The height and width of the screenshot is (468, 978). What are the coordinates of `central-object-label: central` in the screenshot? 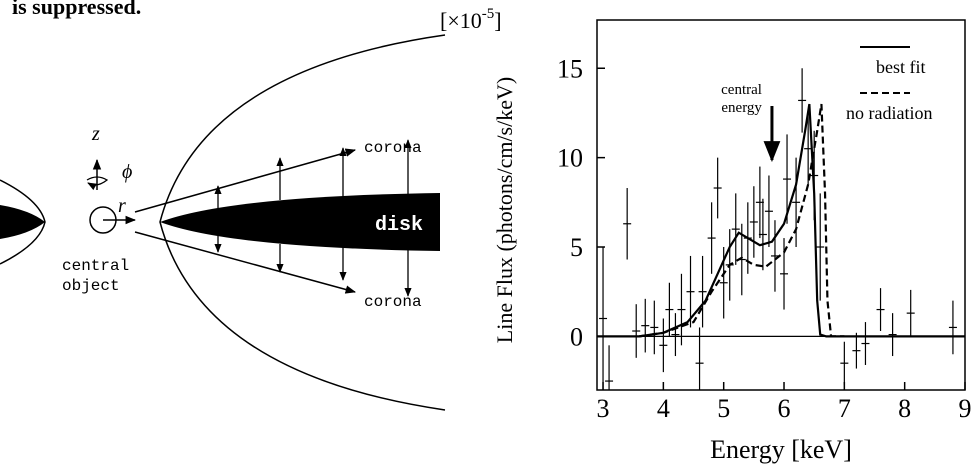 It's located at (95, 266).